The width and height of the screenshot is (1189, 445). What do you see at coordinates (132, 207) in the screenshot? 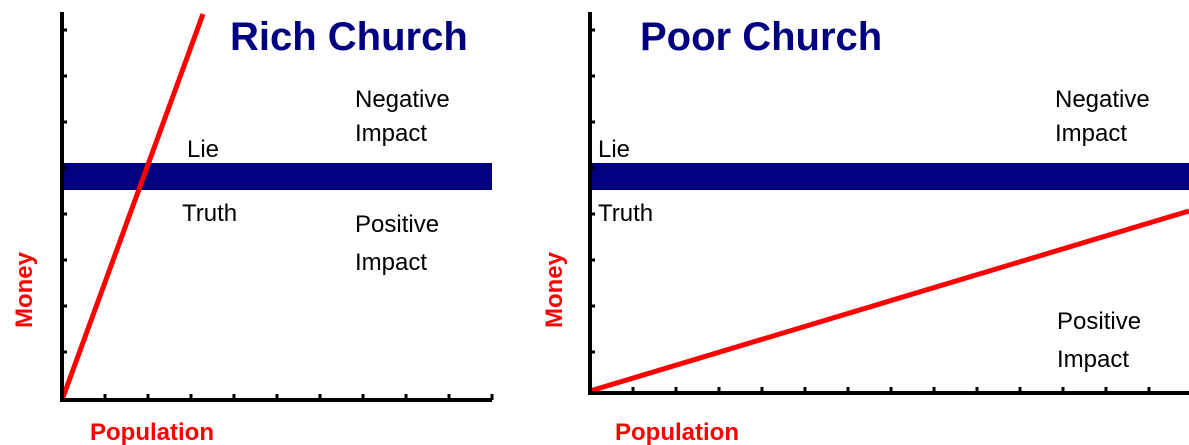
I see `trend-line` at bounding box center [132, 207].